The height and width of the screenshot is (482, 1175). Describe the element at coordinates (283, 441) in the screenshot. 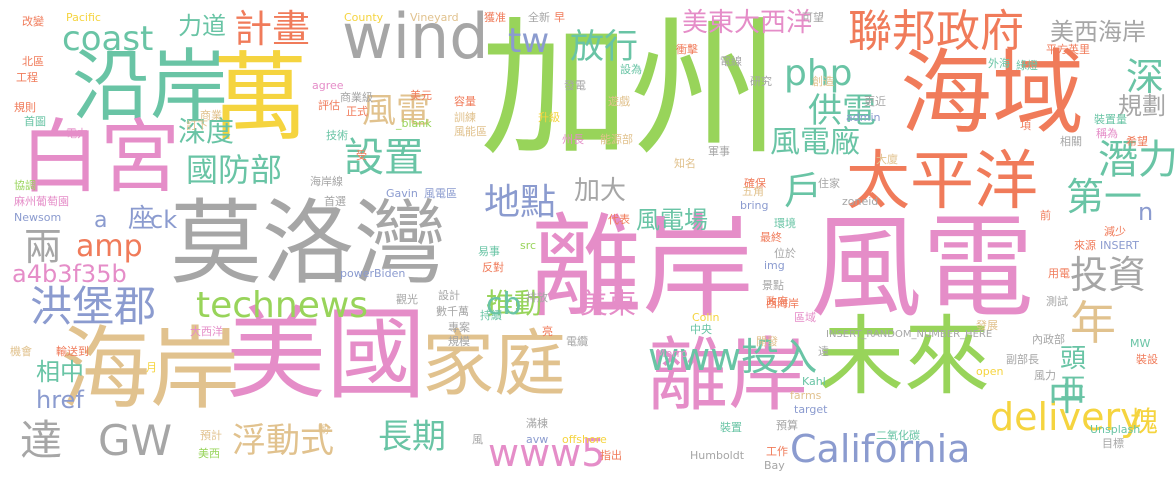

I see `word-cloud-word: 浮動式` at that location.